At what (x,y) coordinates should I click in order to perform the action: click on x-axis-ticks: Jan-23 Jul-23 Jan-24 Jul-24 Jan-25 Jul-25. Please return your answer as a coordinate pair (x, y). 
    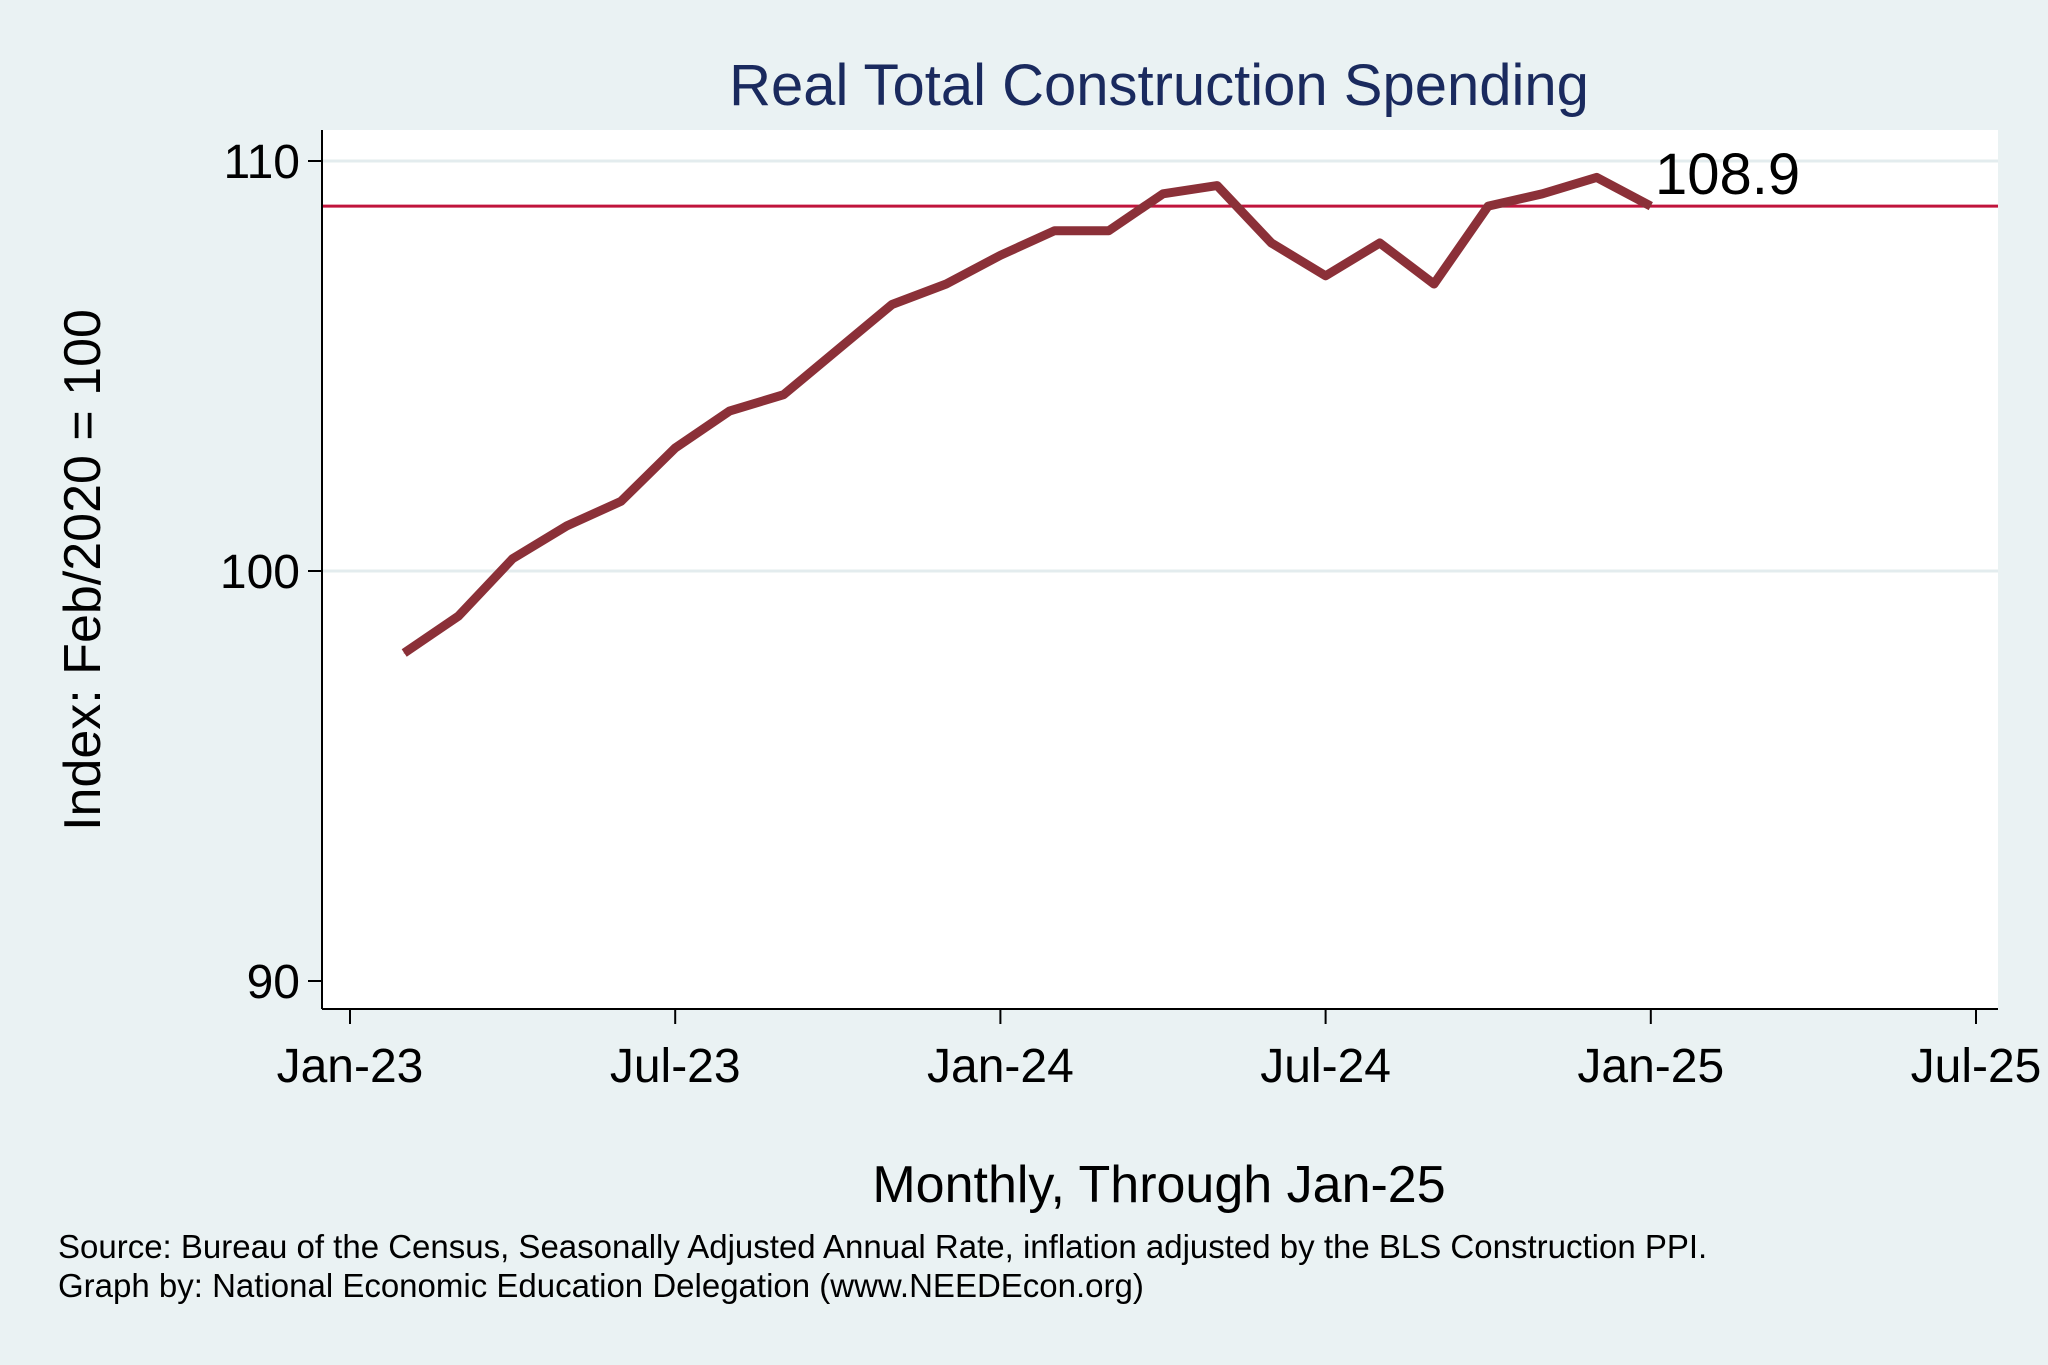
    Looking at the image, I should click on (1159, 1051).